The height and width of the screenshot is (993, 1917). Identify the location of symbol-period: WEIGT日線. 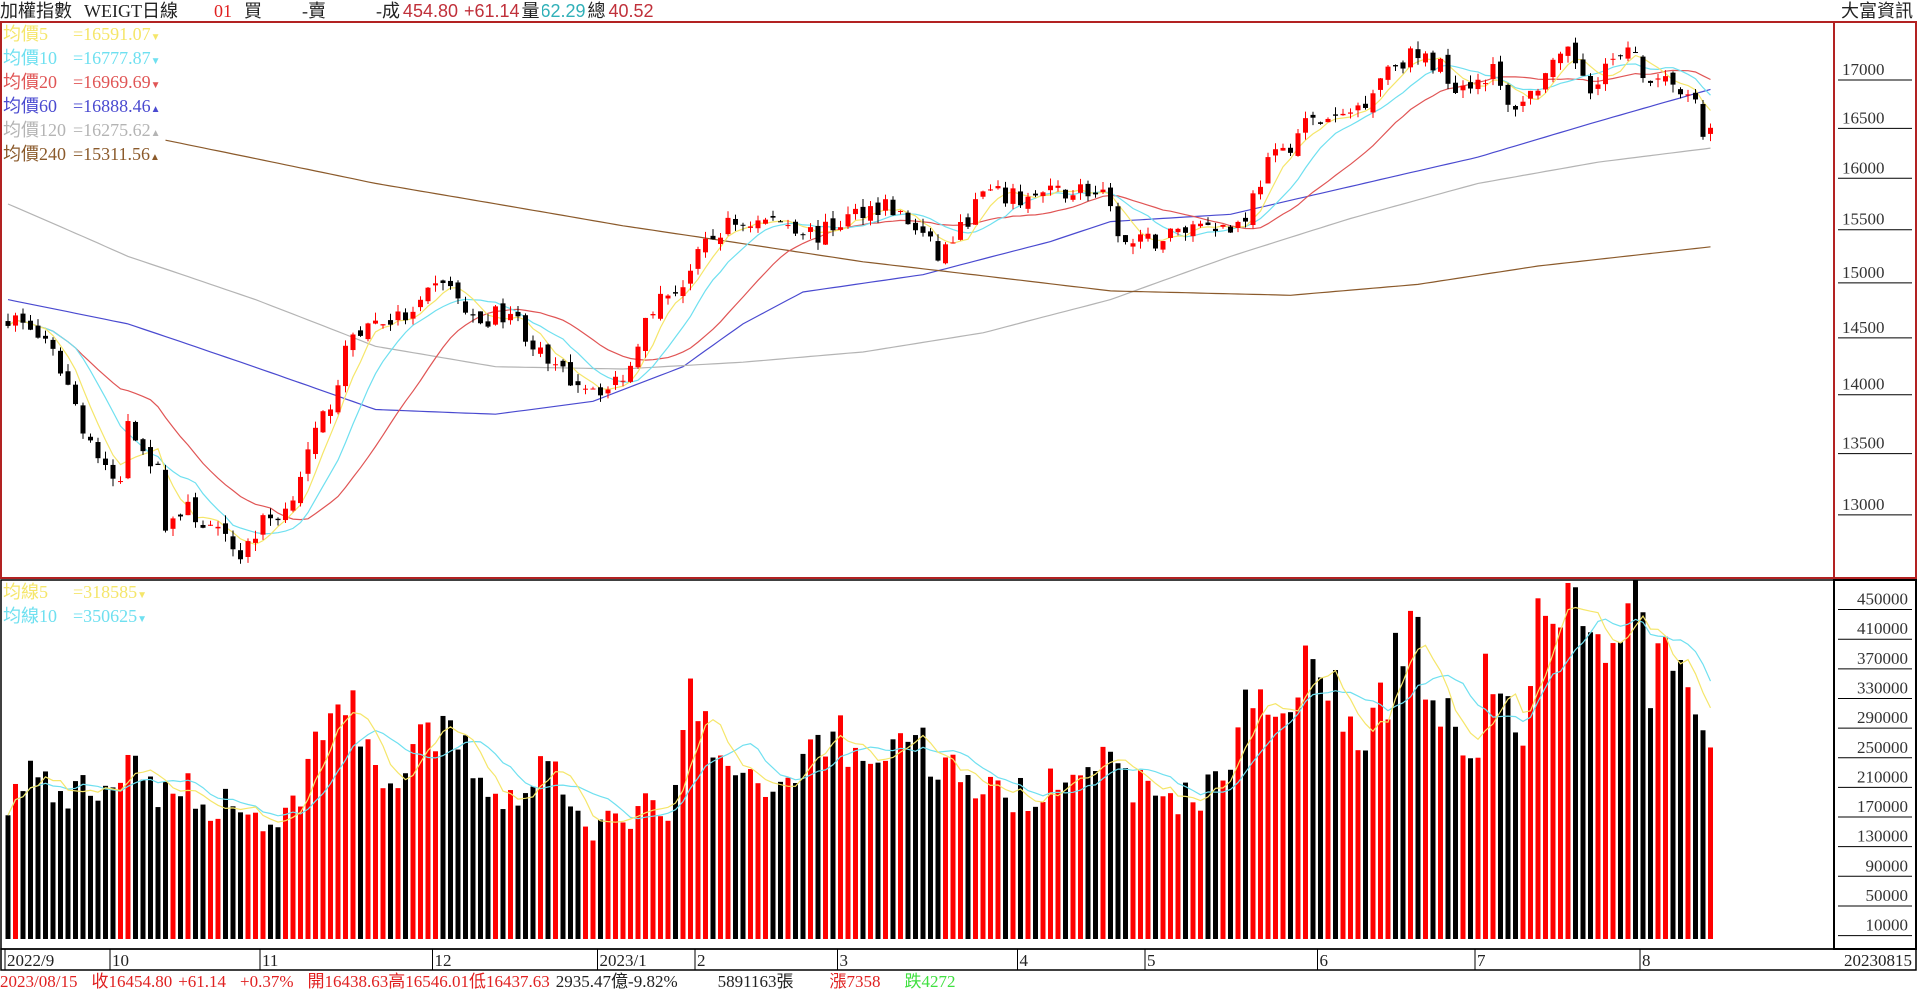
(131, 11).